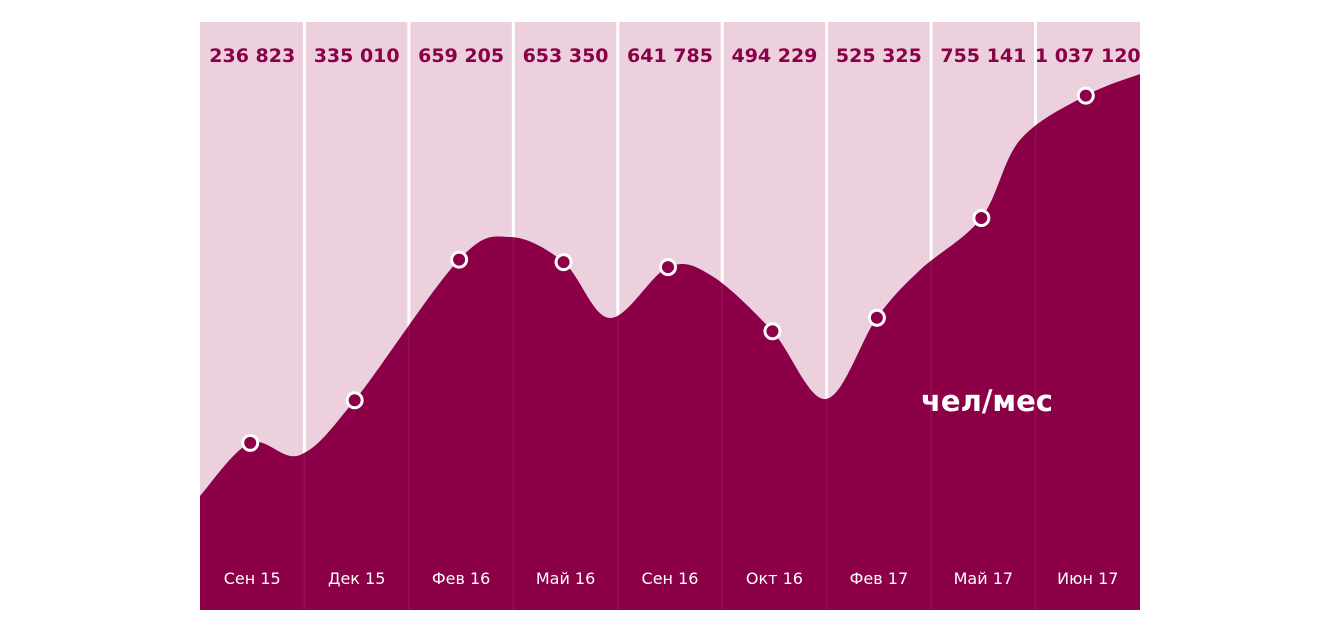 This screenshot has width=1340, height=643. I want to click on category-label: Май 17, so click(983, 578).